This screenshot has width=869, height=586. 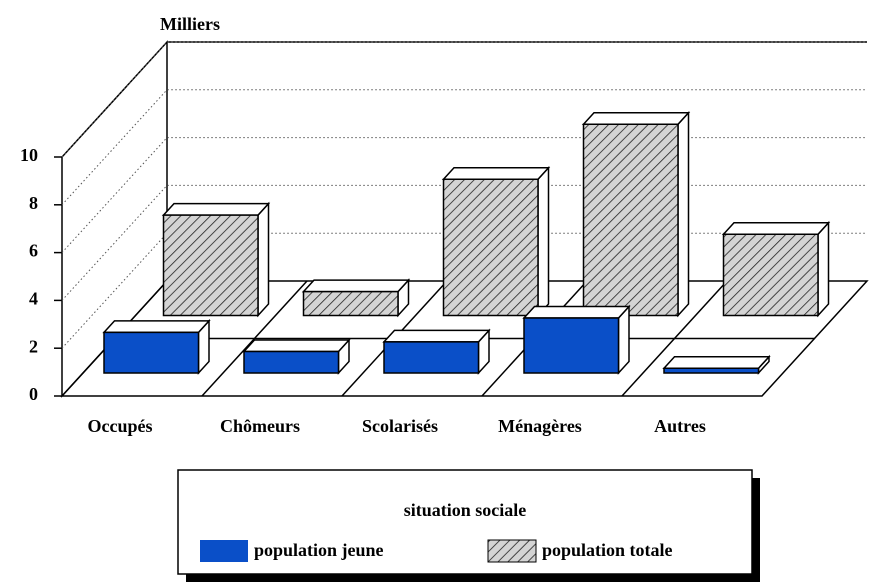 I want to click on y-tick-label: 2, so click(x=33, y=346).